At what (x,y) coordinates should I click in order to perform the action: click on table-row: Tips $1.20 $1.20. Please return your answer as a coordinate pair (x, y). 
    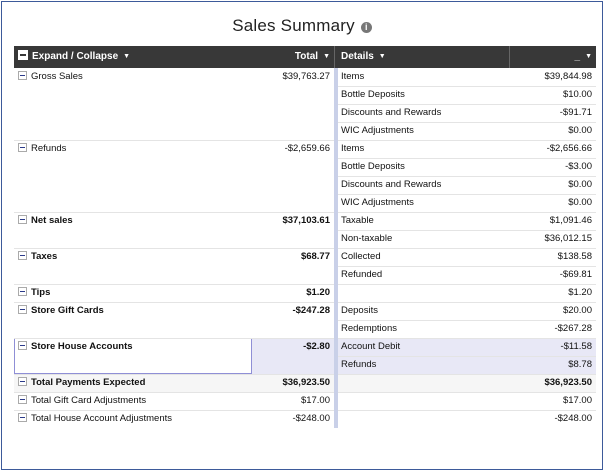
    Looking at the image, I should click on (305, 293).